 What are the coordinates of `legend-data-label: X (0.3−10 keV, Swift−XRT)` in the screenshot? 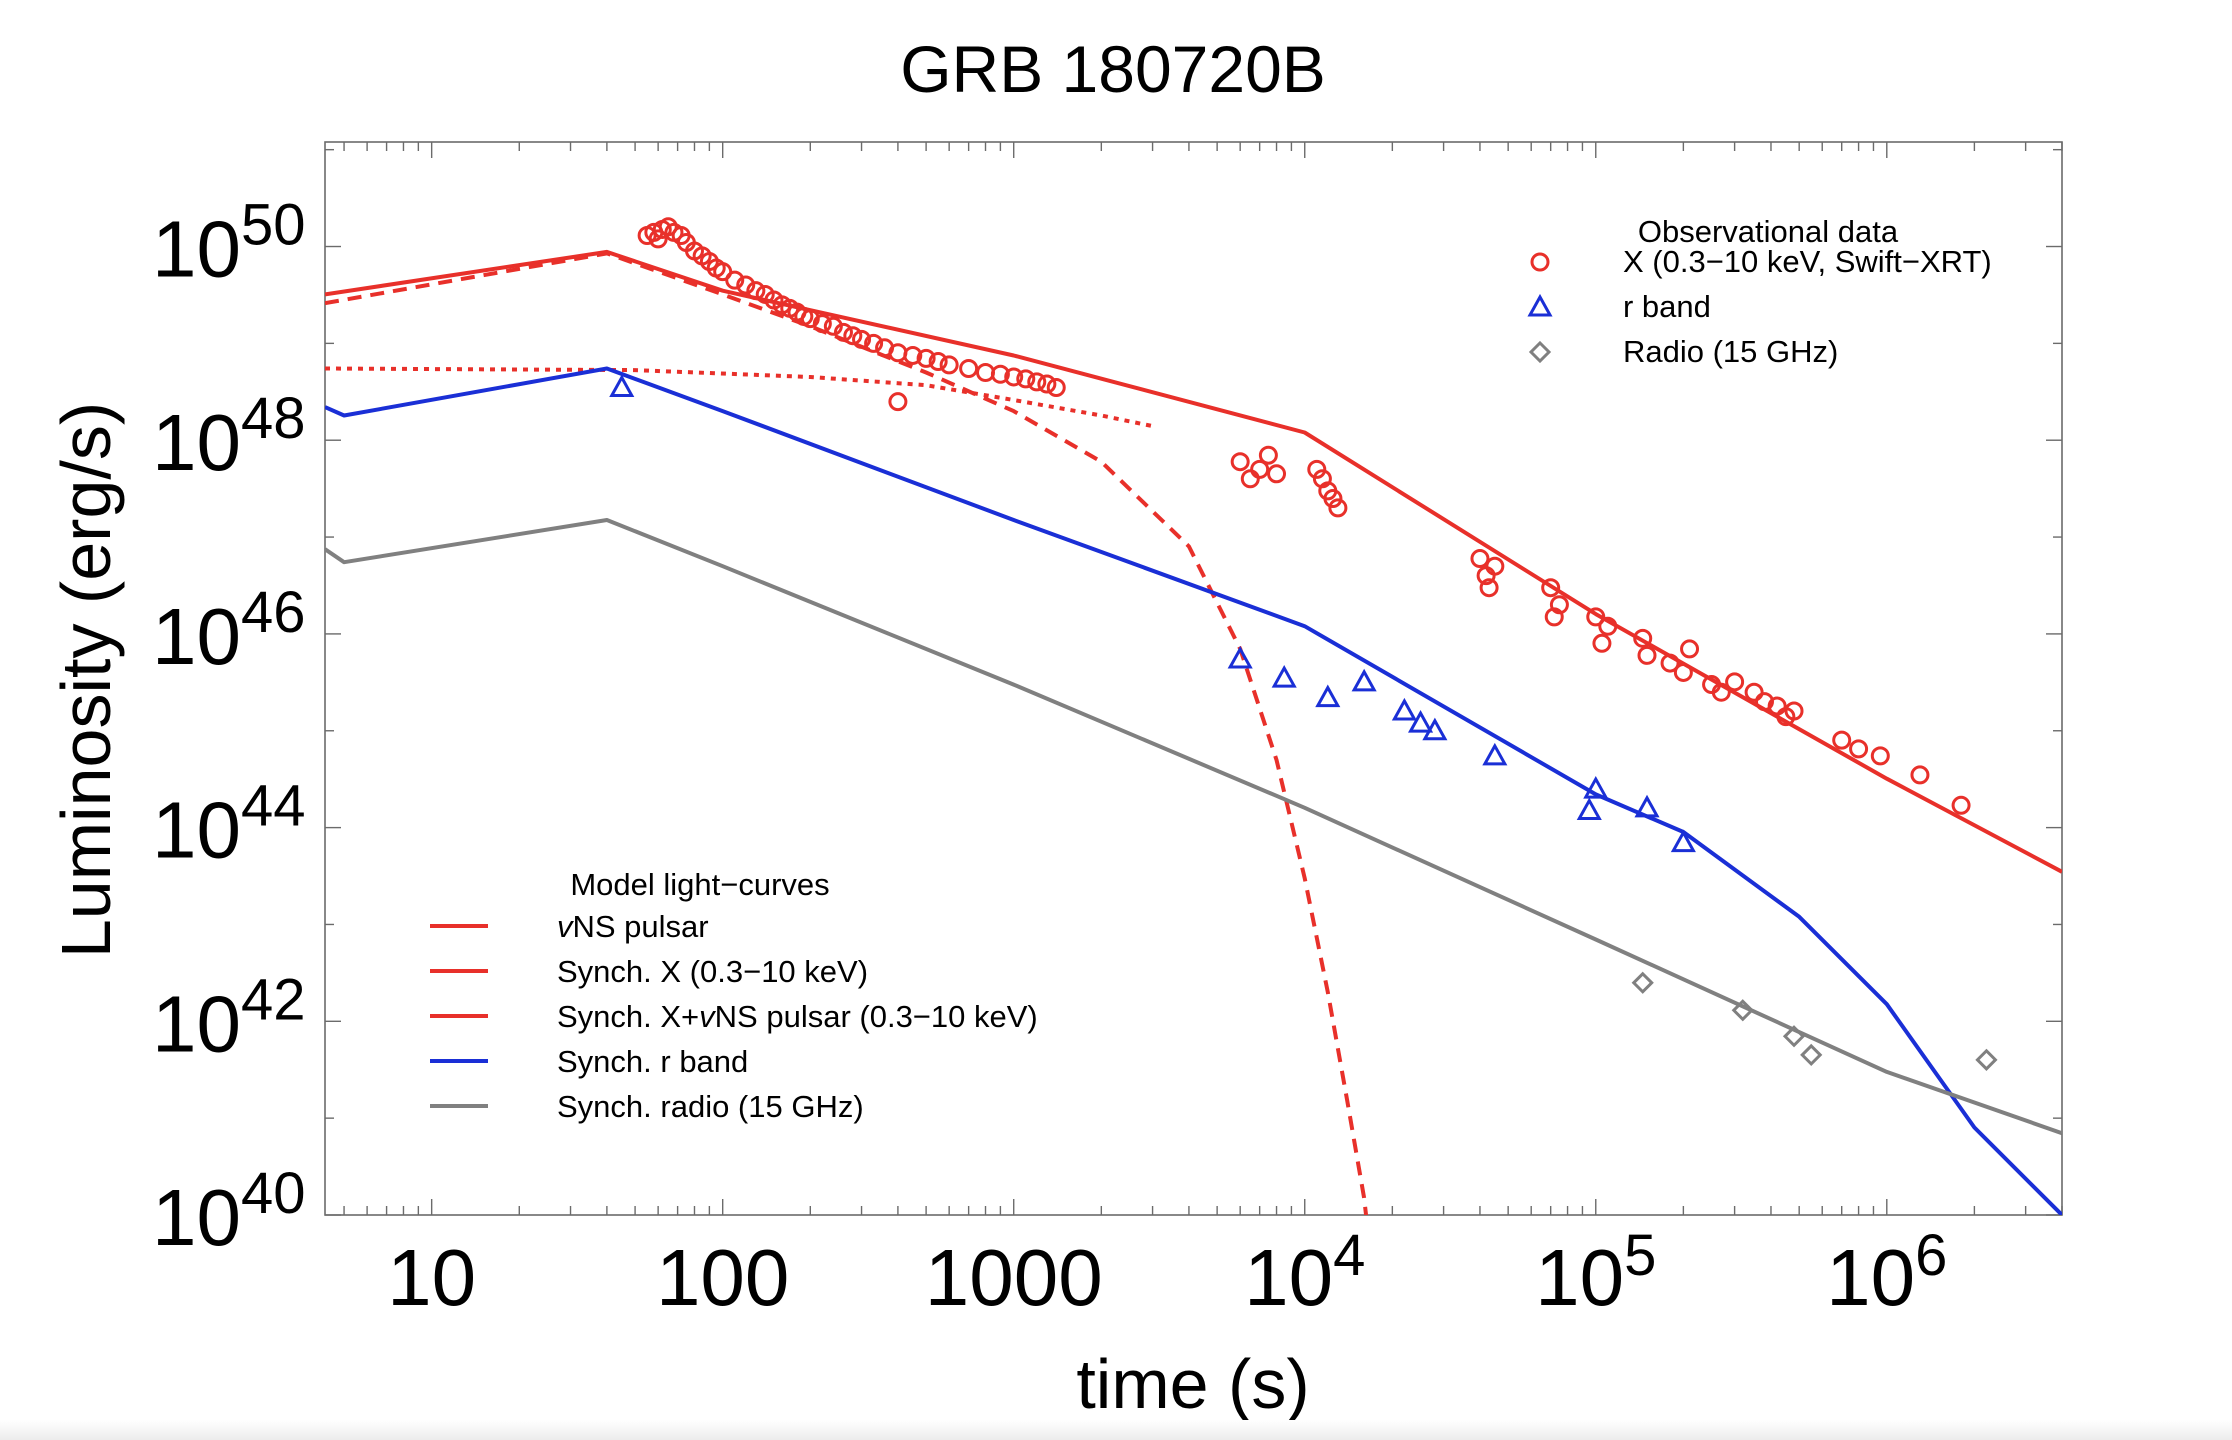 It's located at (1807, 261).